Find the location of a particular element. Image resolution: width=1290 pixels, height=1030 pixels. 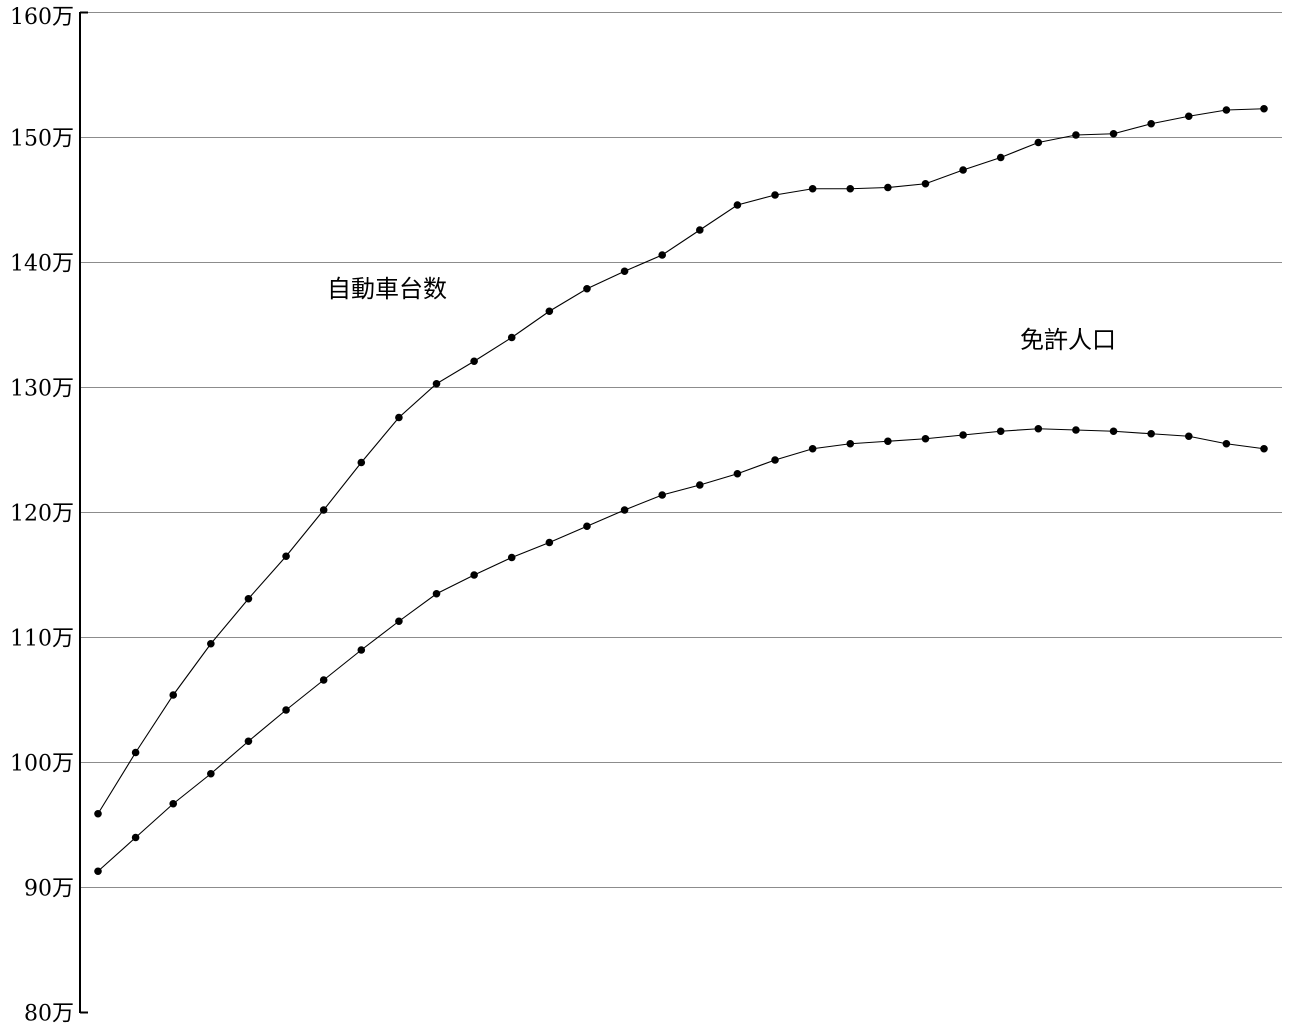

y-tick-label: 110万 is located at coordinates (42, 639).